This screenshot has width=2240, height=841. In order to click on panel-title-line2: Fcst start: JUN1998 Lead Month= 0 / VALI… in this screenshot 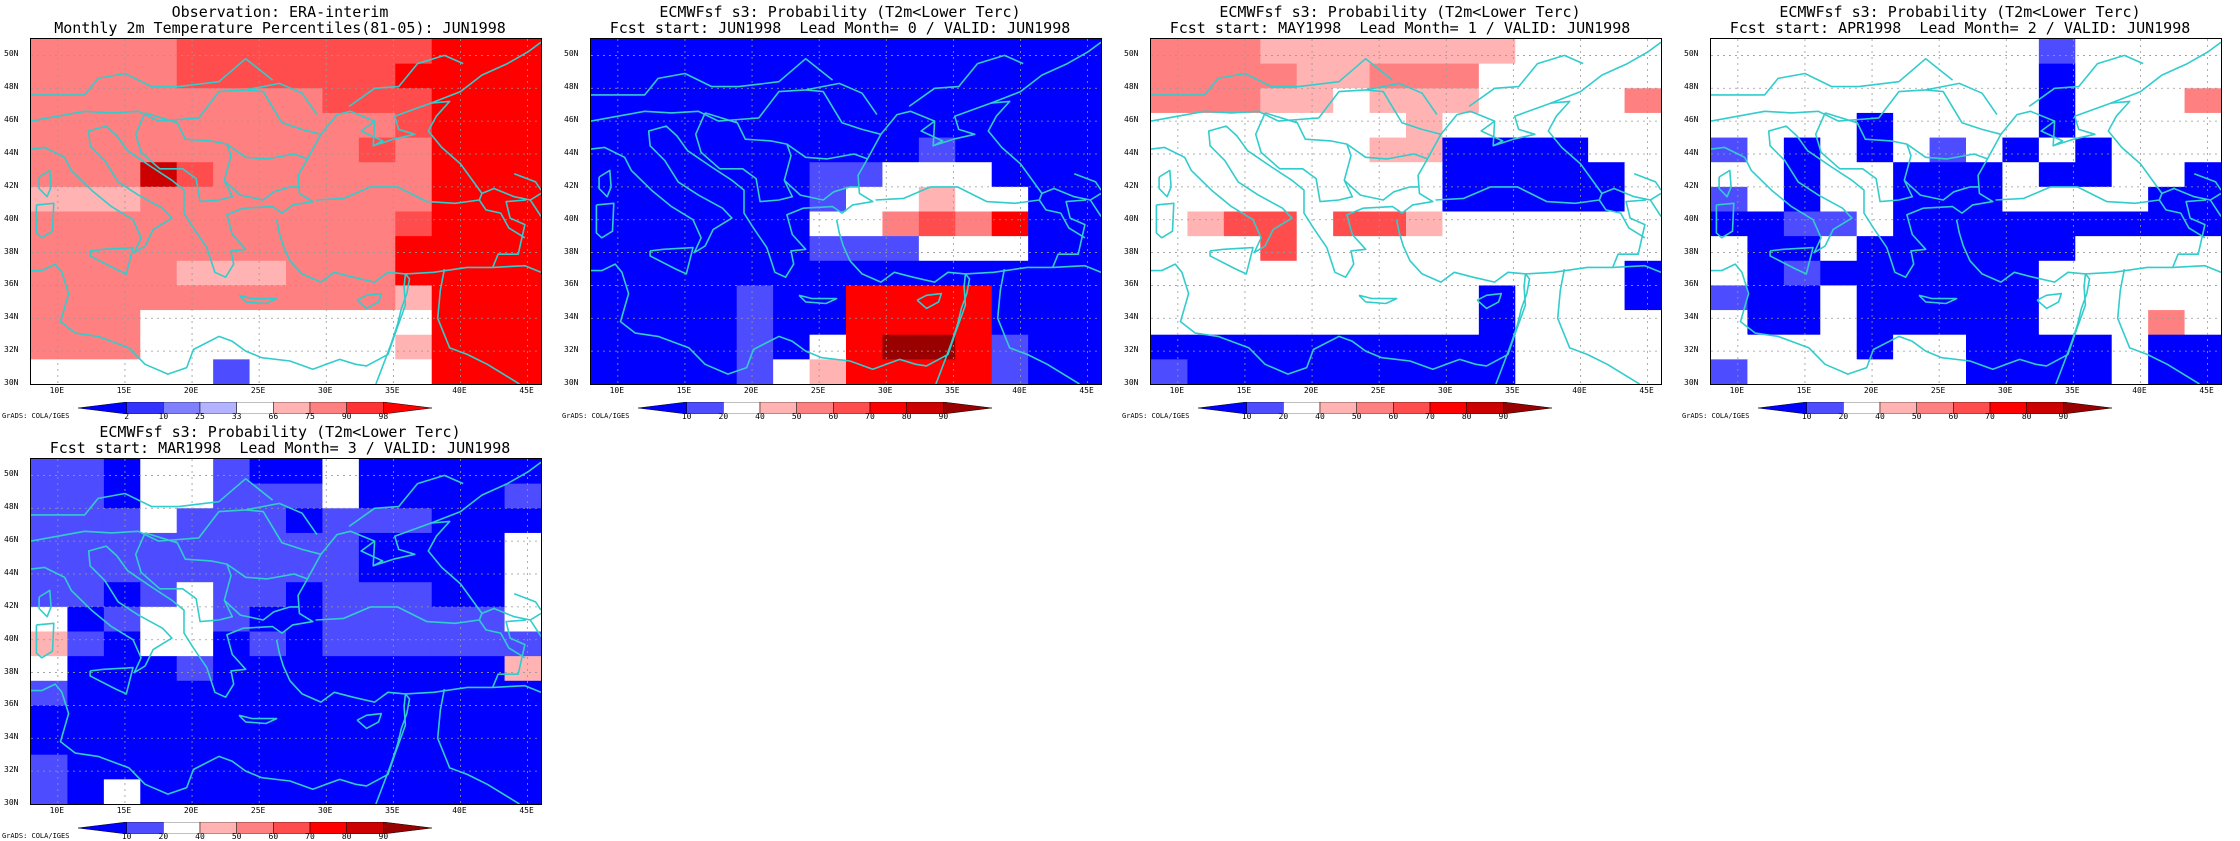, I will do `click(840, 28)`.